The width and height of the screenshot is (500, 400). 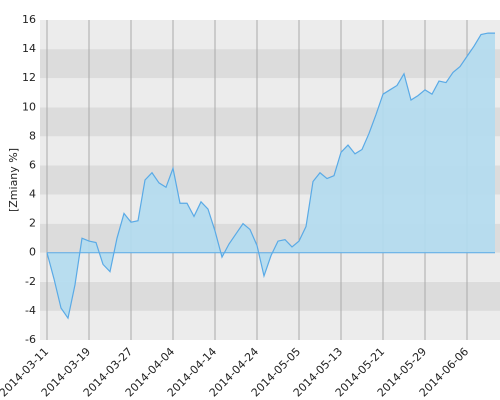 I want to click on y-tick-label: 2, so click(x=32, y=223).